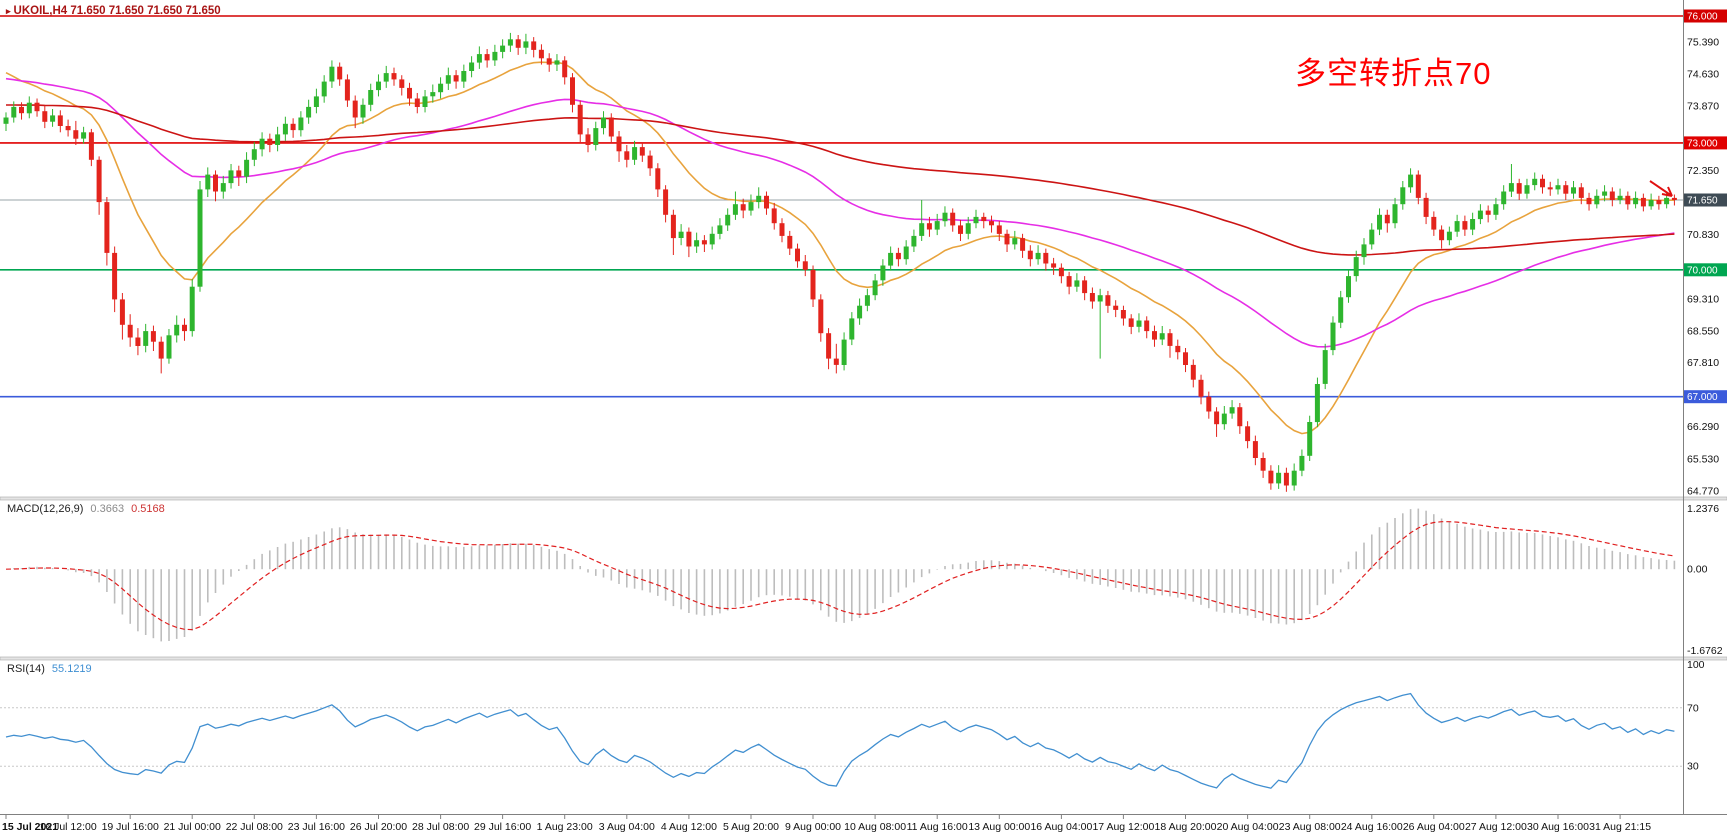  Describe the element at coordinates (1693, 767) in the screenshot. I see `rsi-axis-30: 30` at that location.